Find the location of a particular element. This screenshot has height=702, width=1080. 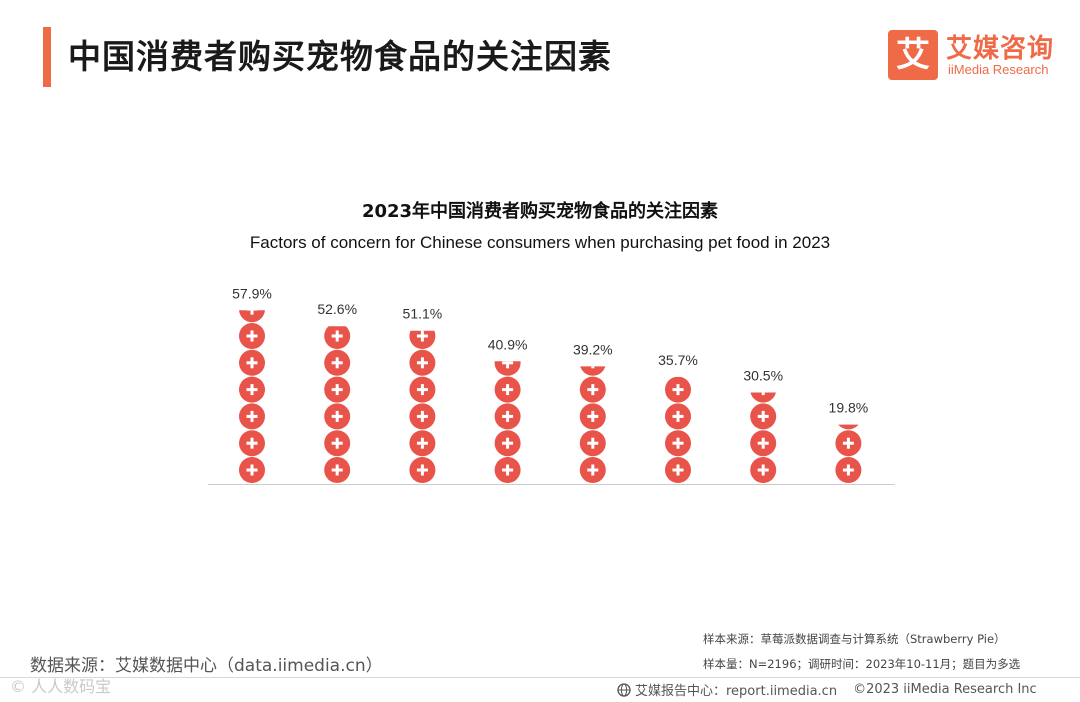

sample-source-note: 样本来源：草莓派数据调查与计算系统（Strawberry Pie） is located at coordinates (854, 639).